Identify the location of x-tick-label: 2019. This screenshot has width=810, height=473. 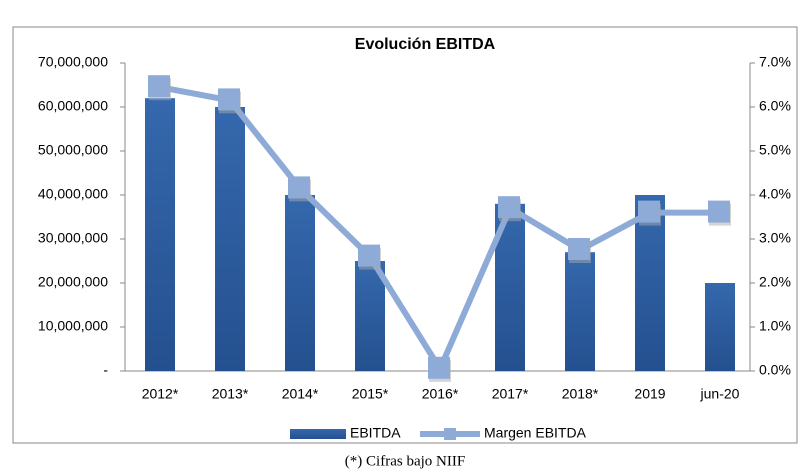
(649, 394).